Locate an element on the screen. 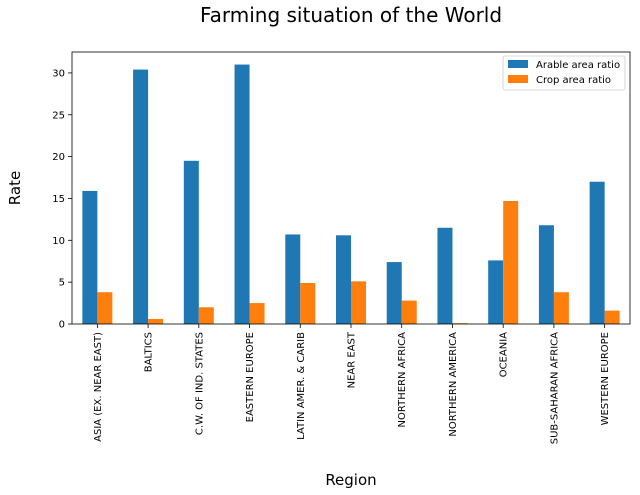 The width and height of the screenshot is (640, 495). legend-swatch-crop is located at coordinates (518, 79).